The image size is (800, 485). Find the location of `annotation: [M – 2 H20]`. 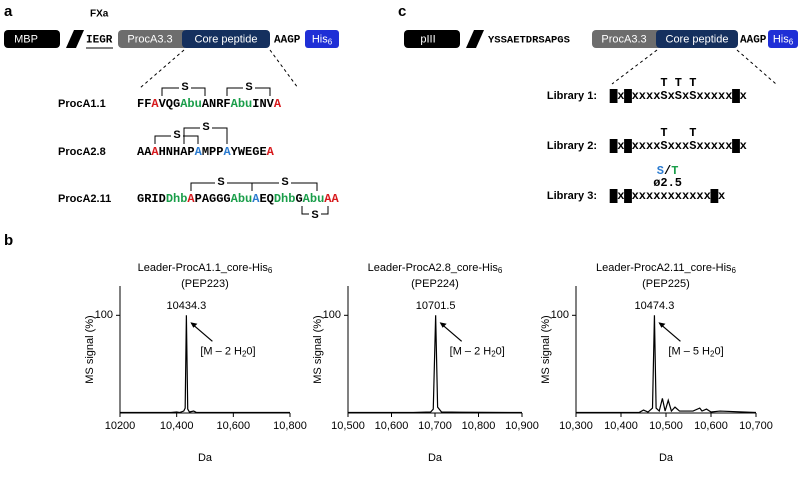

annotation: [M – 2 H20] is located at coordinates (477, 351).